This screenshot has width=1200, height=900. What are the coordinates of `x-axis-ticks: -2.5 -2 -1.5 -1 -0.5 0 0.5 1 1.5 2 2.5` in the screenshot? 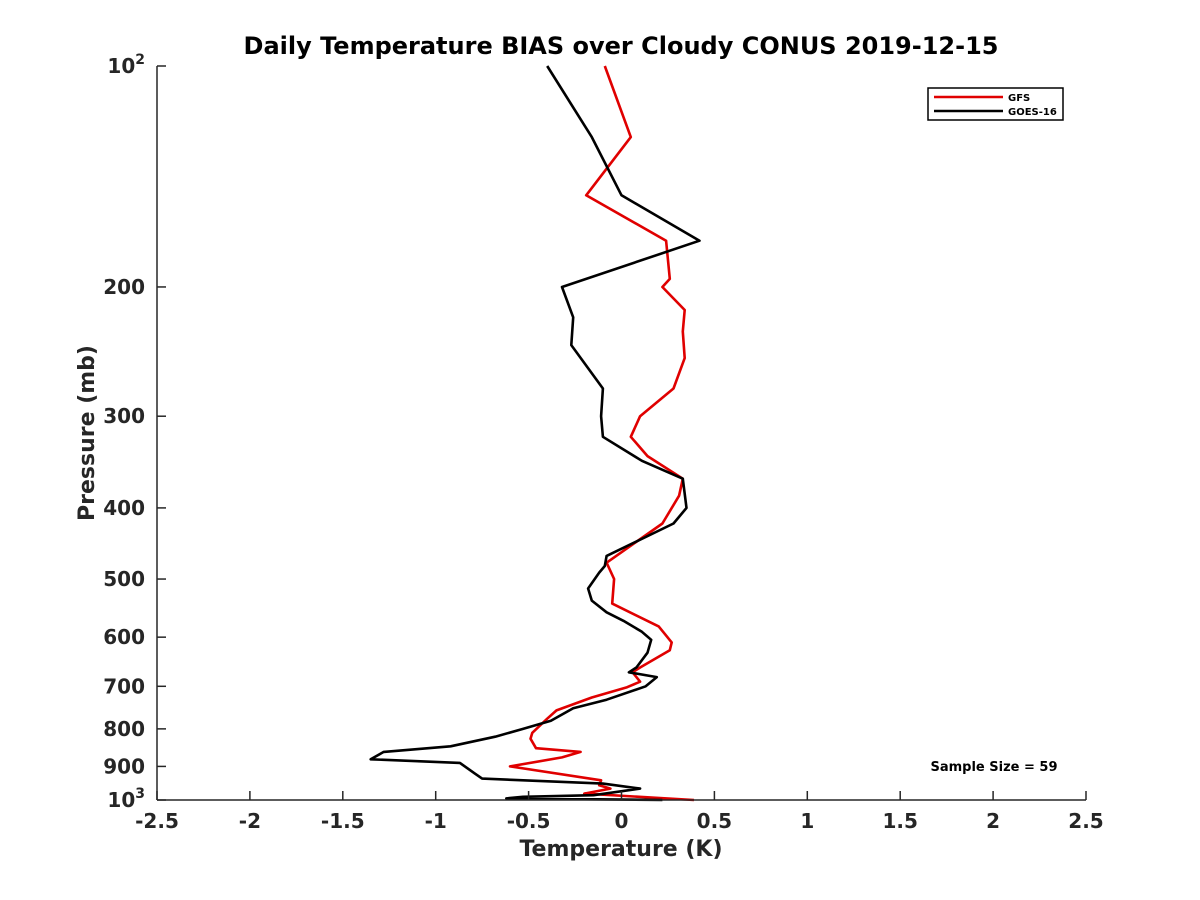 It's located at (619, 812).